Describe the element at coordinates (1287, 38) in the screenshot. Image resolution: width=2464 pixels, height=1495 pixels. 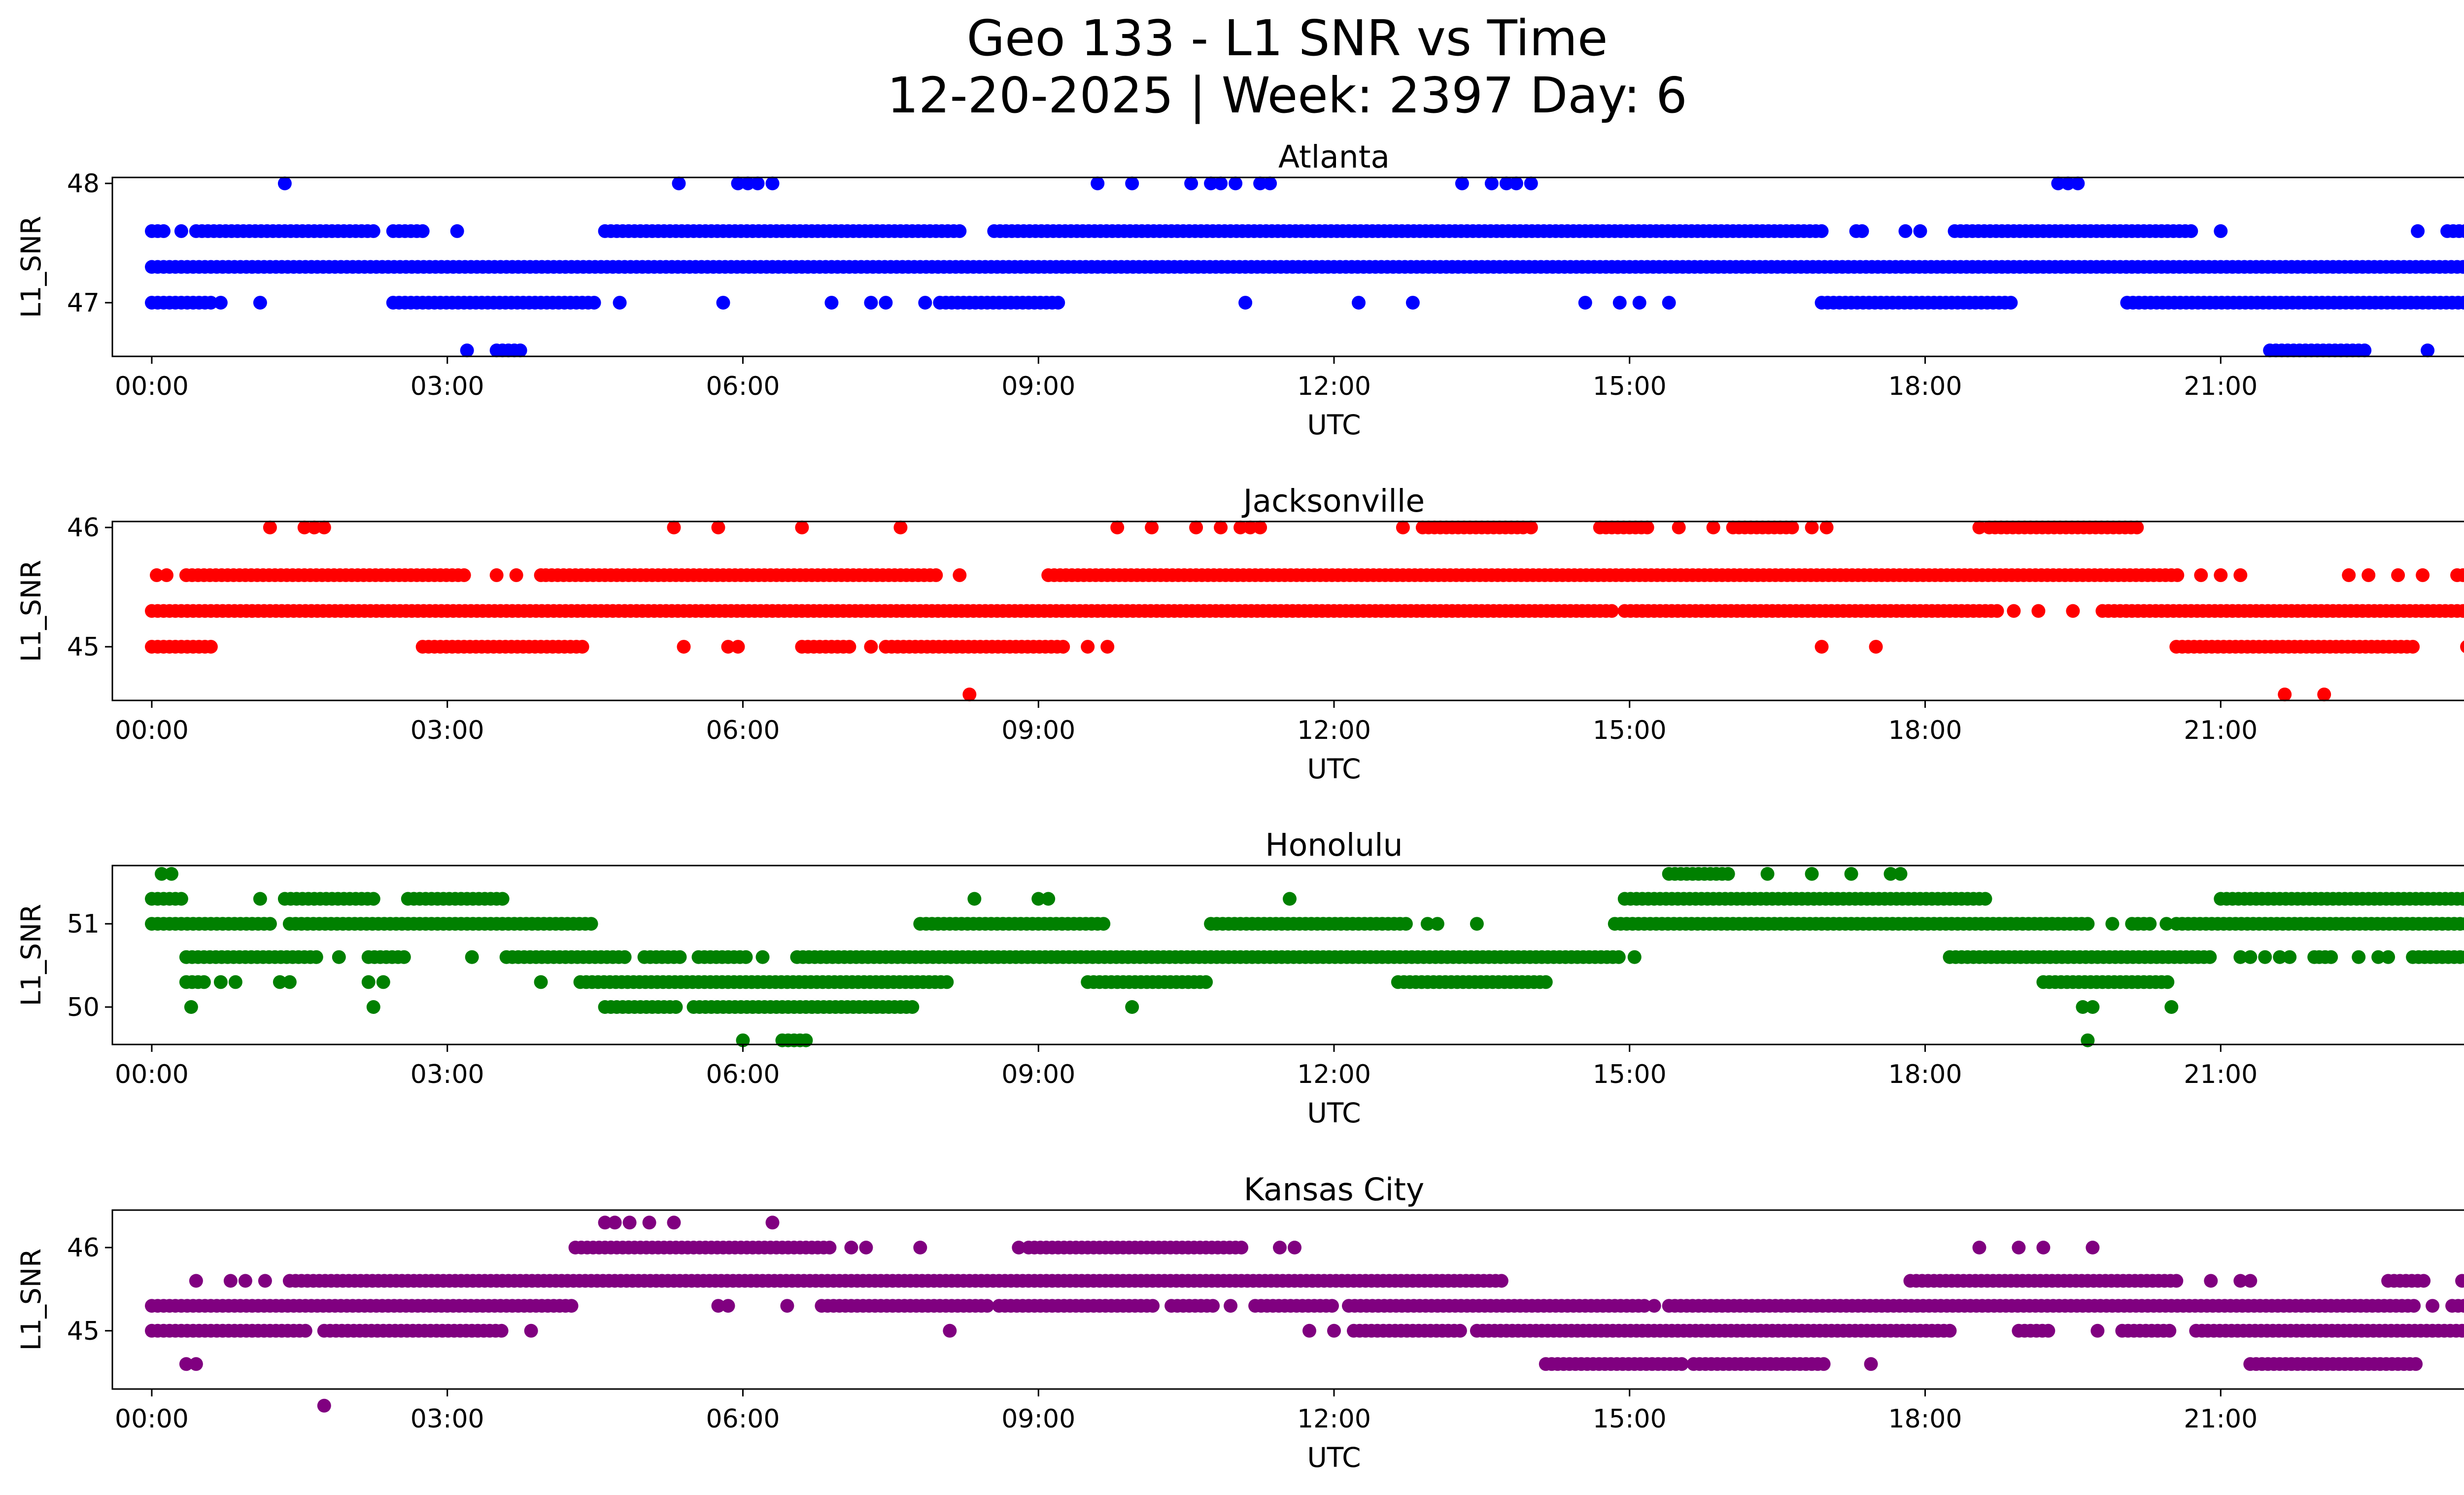
I see `figure-title-line1: Geo 133 - L1 SNR vs Time` at that location.